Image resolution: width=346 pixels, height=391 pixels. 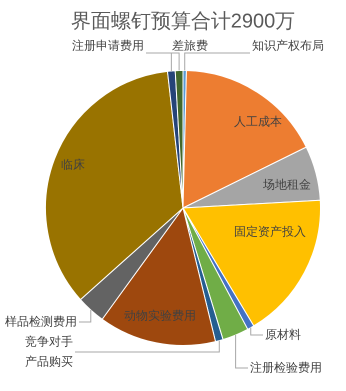 What do you see at coordinates (160, 315) in the screenshot?
I see `slice-label: 动物实验费用` at bounding box center [160, 315].